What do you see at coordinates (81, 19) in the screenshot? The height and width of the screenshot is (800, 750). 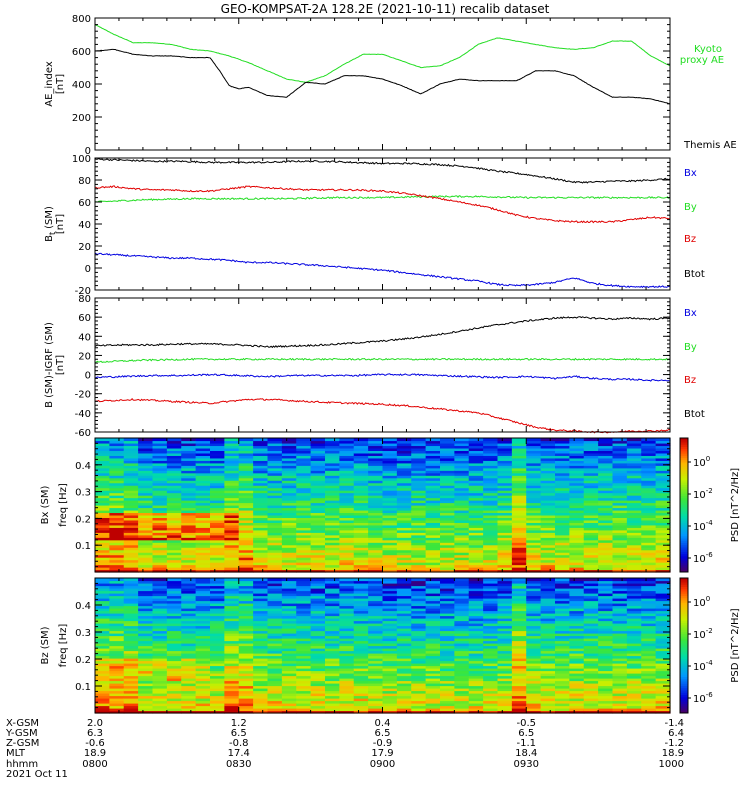 I see `y-tick-label: 800` at bounding box center [81, 19].